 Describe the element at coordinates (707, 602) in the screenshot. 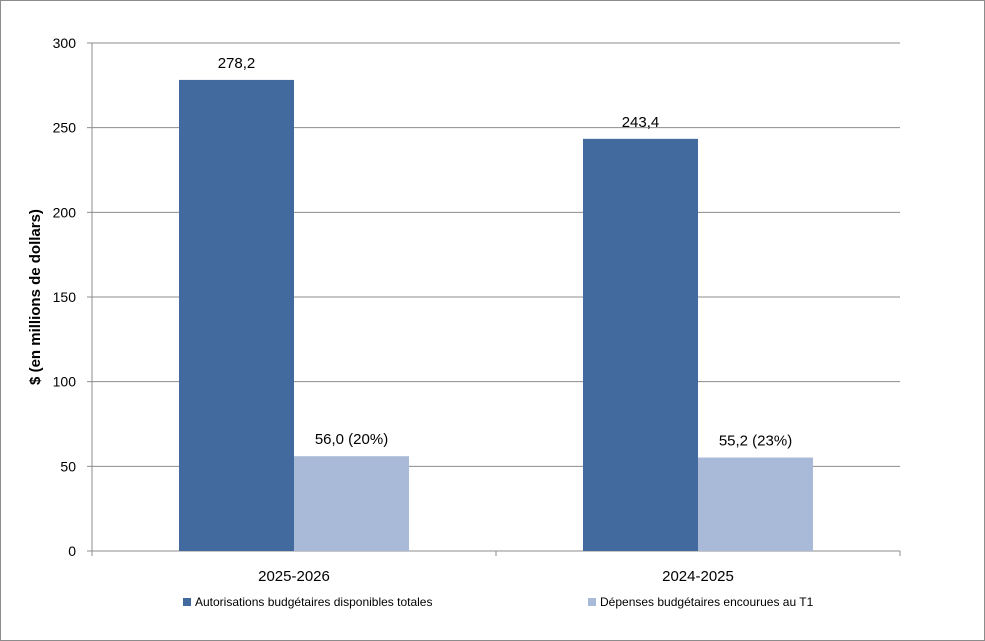

I see `legend-label: Dépenses budgétaires encourues au T1` at that location.